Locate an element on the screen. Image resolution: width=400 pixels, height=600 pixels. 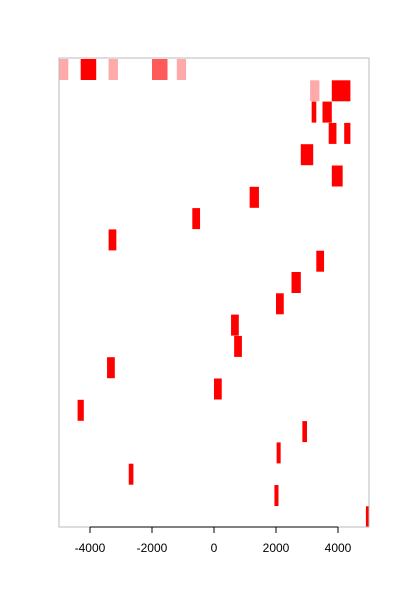
x-tick-label-4: 4000 is located at coordinates (338, 548).